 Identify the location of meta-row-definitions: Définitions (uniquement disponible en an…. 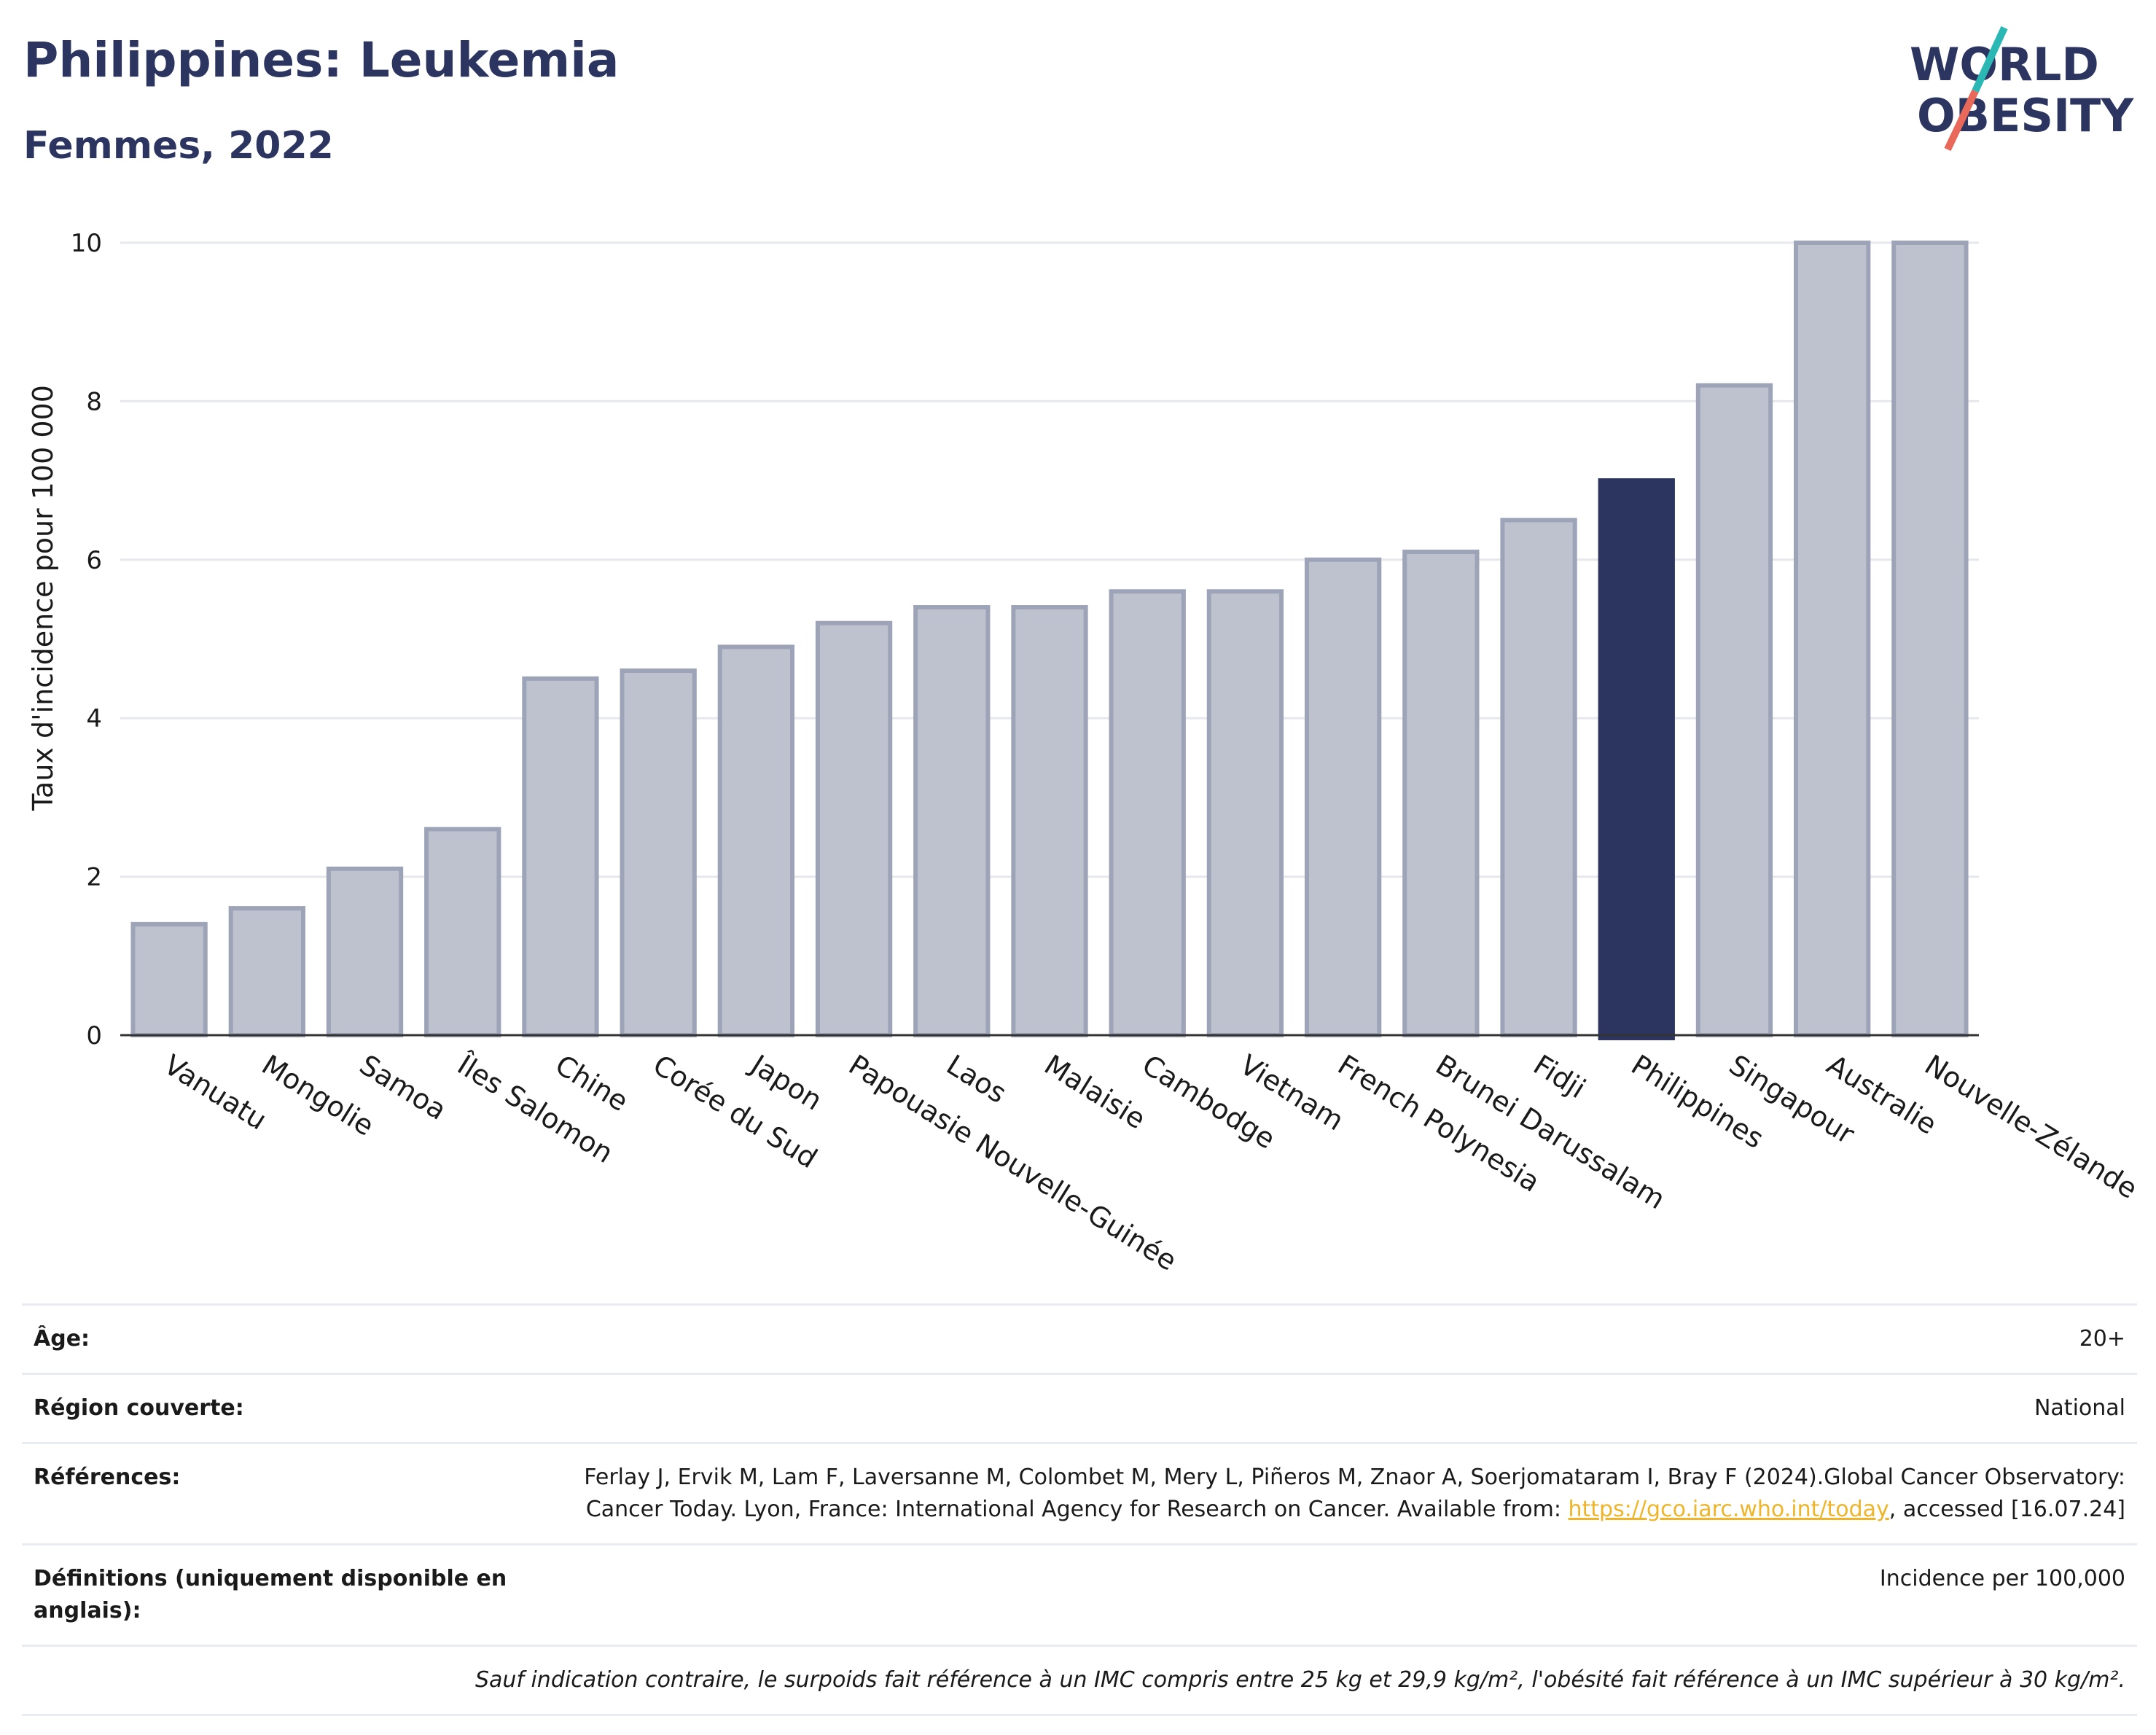
(1079, 1594).